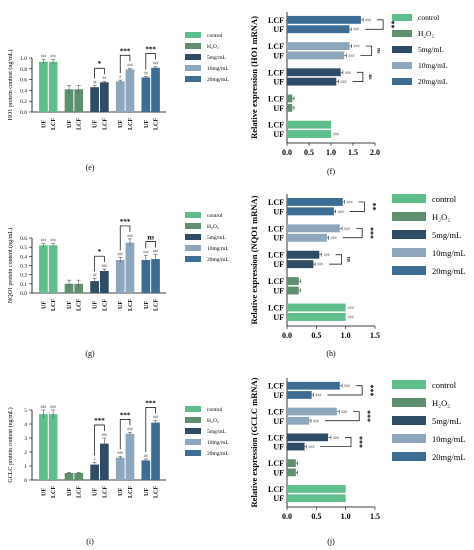 The height and width of the screenshot is (550, 474). What do you see at coordinates (331, 353) in the screenshot?
I see `panel-label: (h)` at bounding box center [331, 353].